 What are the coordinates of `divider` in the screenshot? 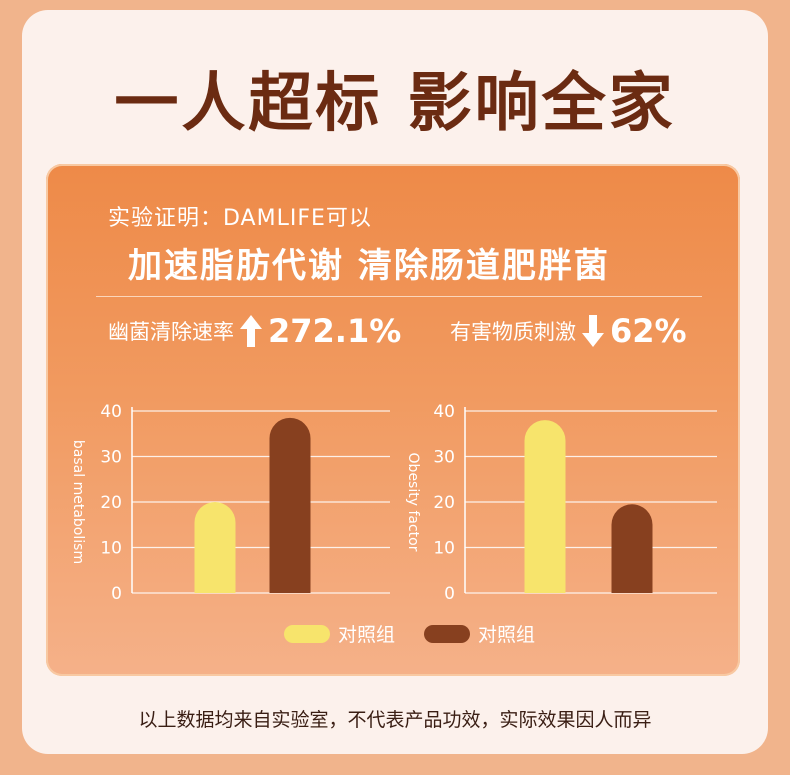 It's located at (399, 296).